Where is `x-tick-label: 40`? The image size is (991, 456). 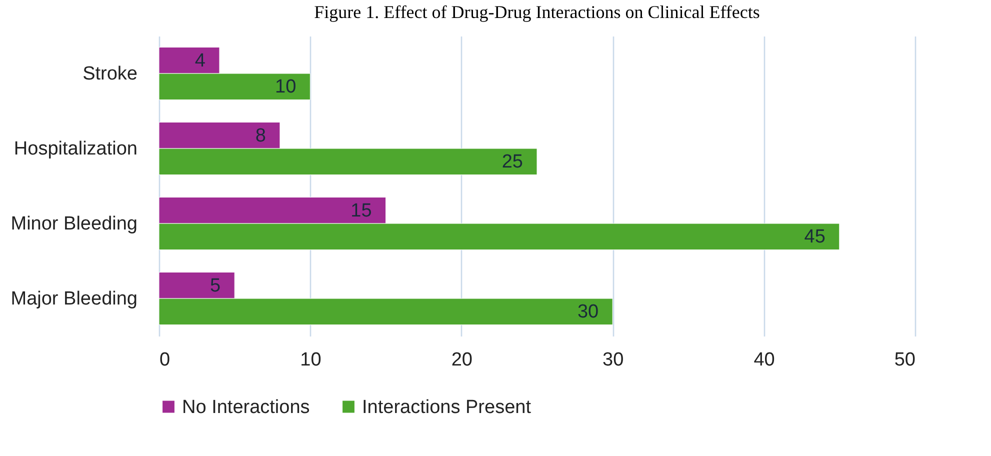
x-tick-label: 40 is located at coordinates (764, 360).